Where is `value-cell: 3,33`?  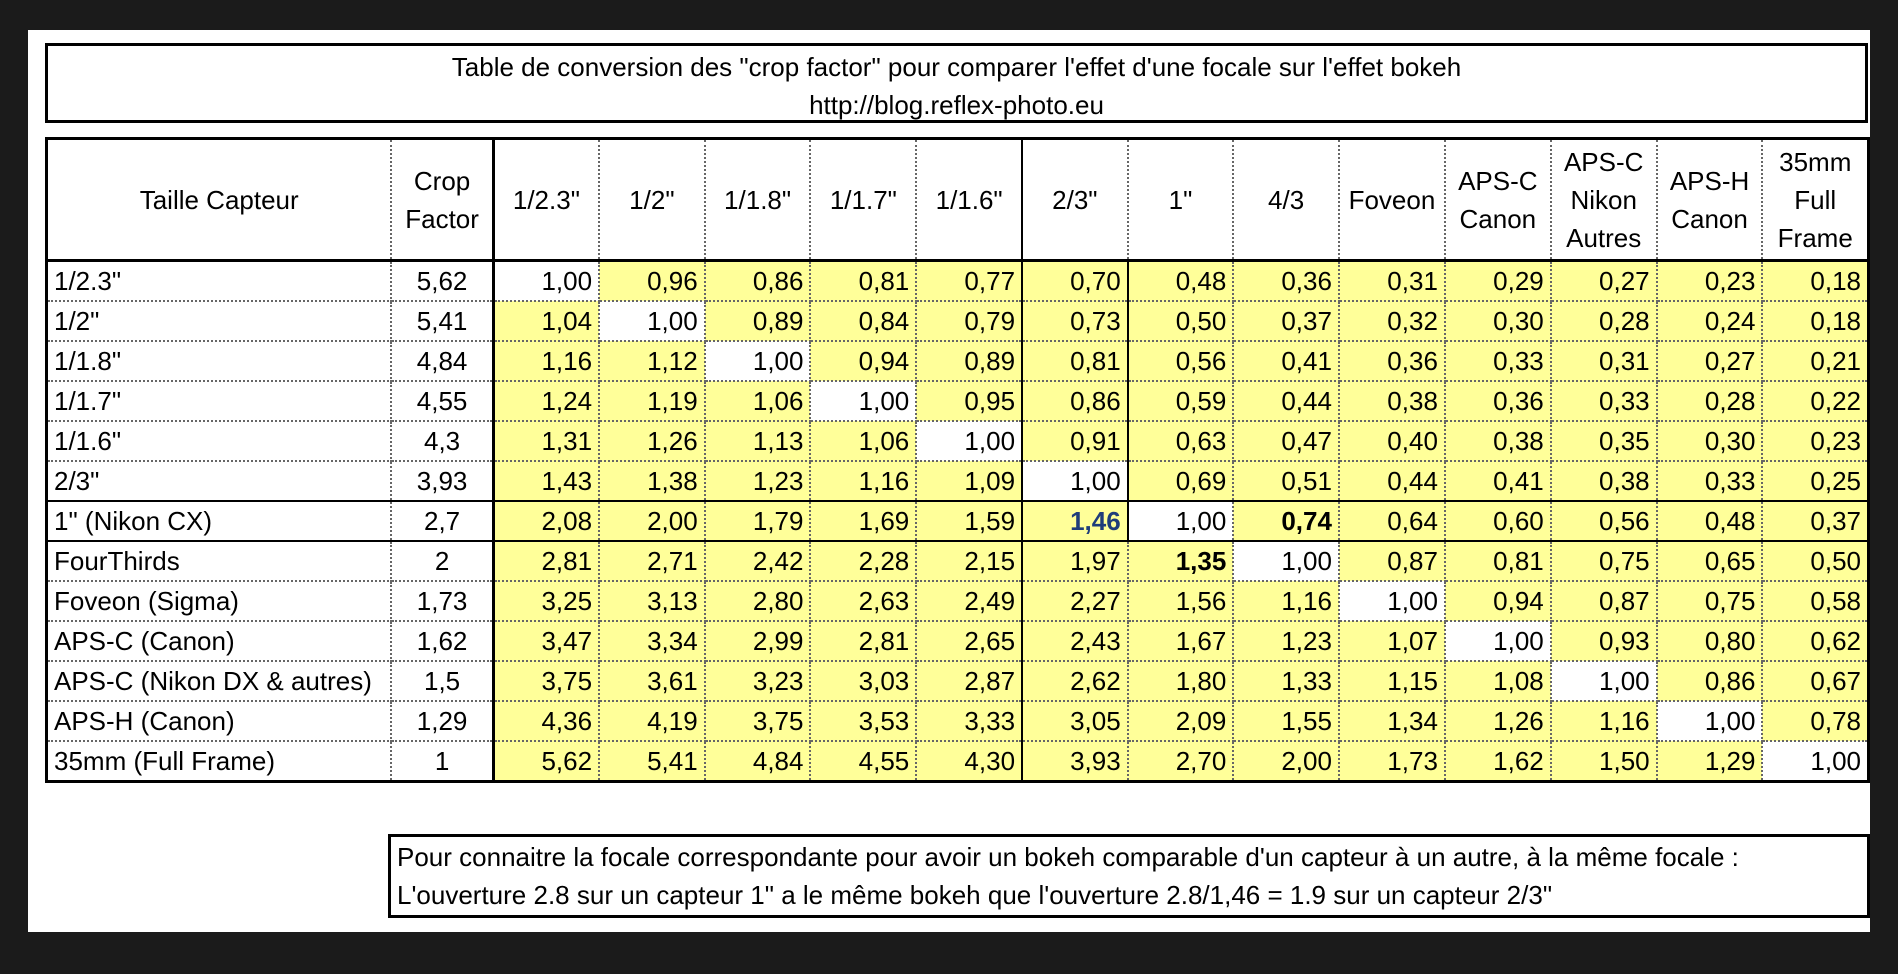
value-cell: 3,33 is located at coordinates (970, 721).